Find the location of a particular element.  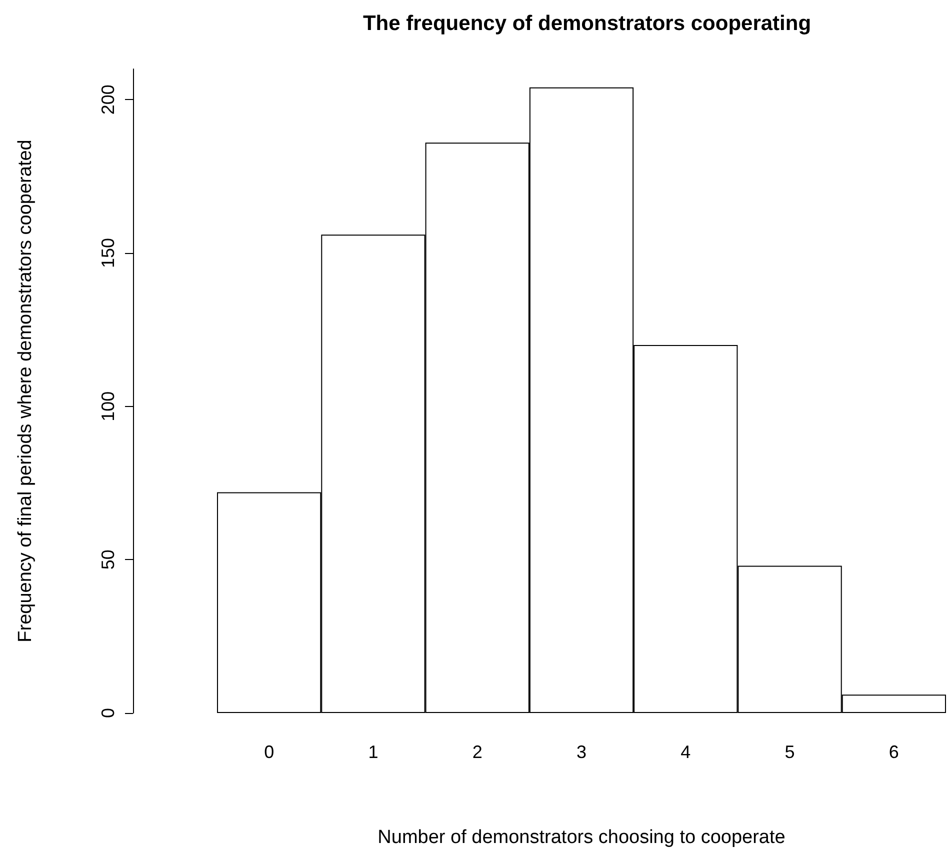

x-tick-label: 4 is located at coordinates (685, 752).